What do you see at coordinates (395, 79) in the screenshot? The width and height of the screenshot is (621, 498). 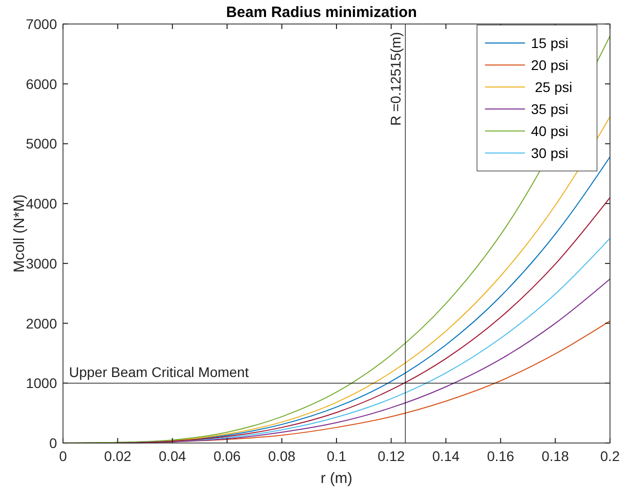 I see `ref-line-label: R =0.12515(m)` at bounding box center [395, 79].